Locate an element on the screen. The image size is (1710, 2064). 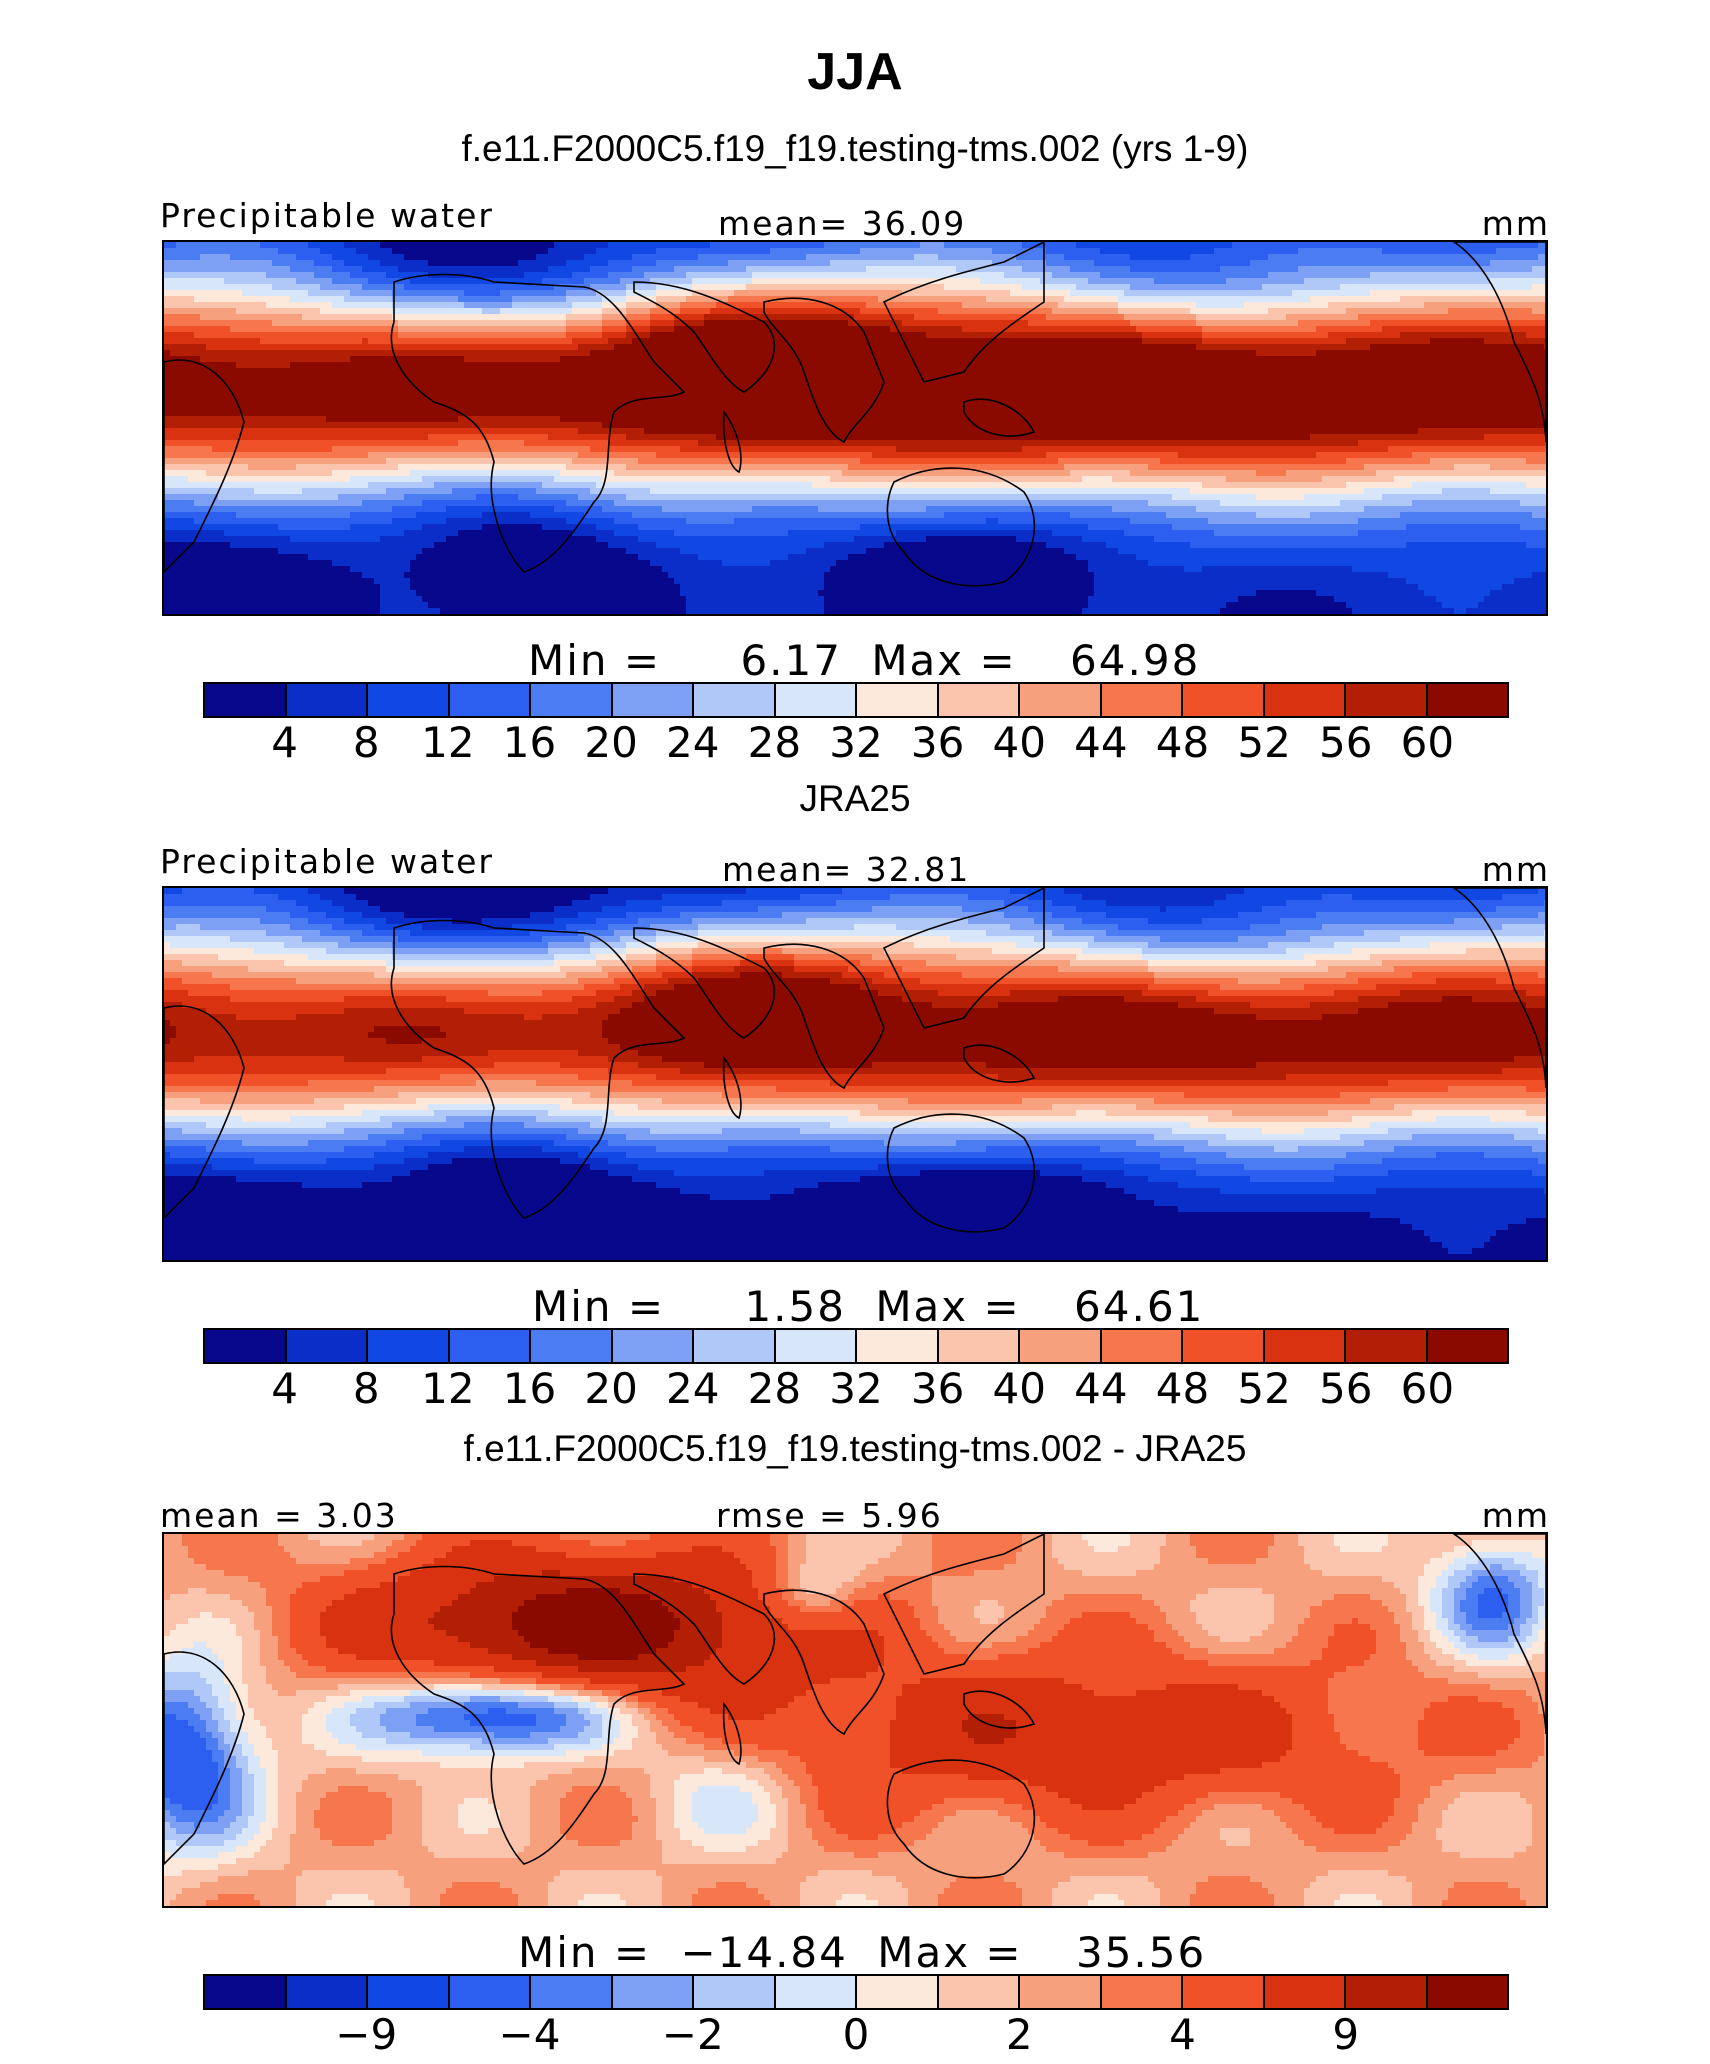
colorbar-tick-label: 4 is located at coordinates (1182, 2034).